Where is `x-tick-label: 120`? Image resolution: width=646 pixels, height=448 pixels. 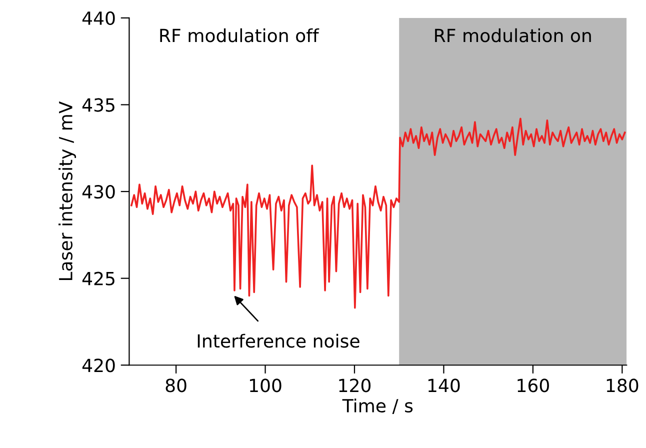
x-tick-label: 120 is located at coordinates (355, 385).